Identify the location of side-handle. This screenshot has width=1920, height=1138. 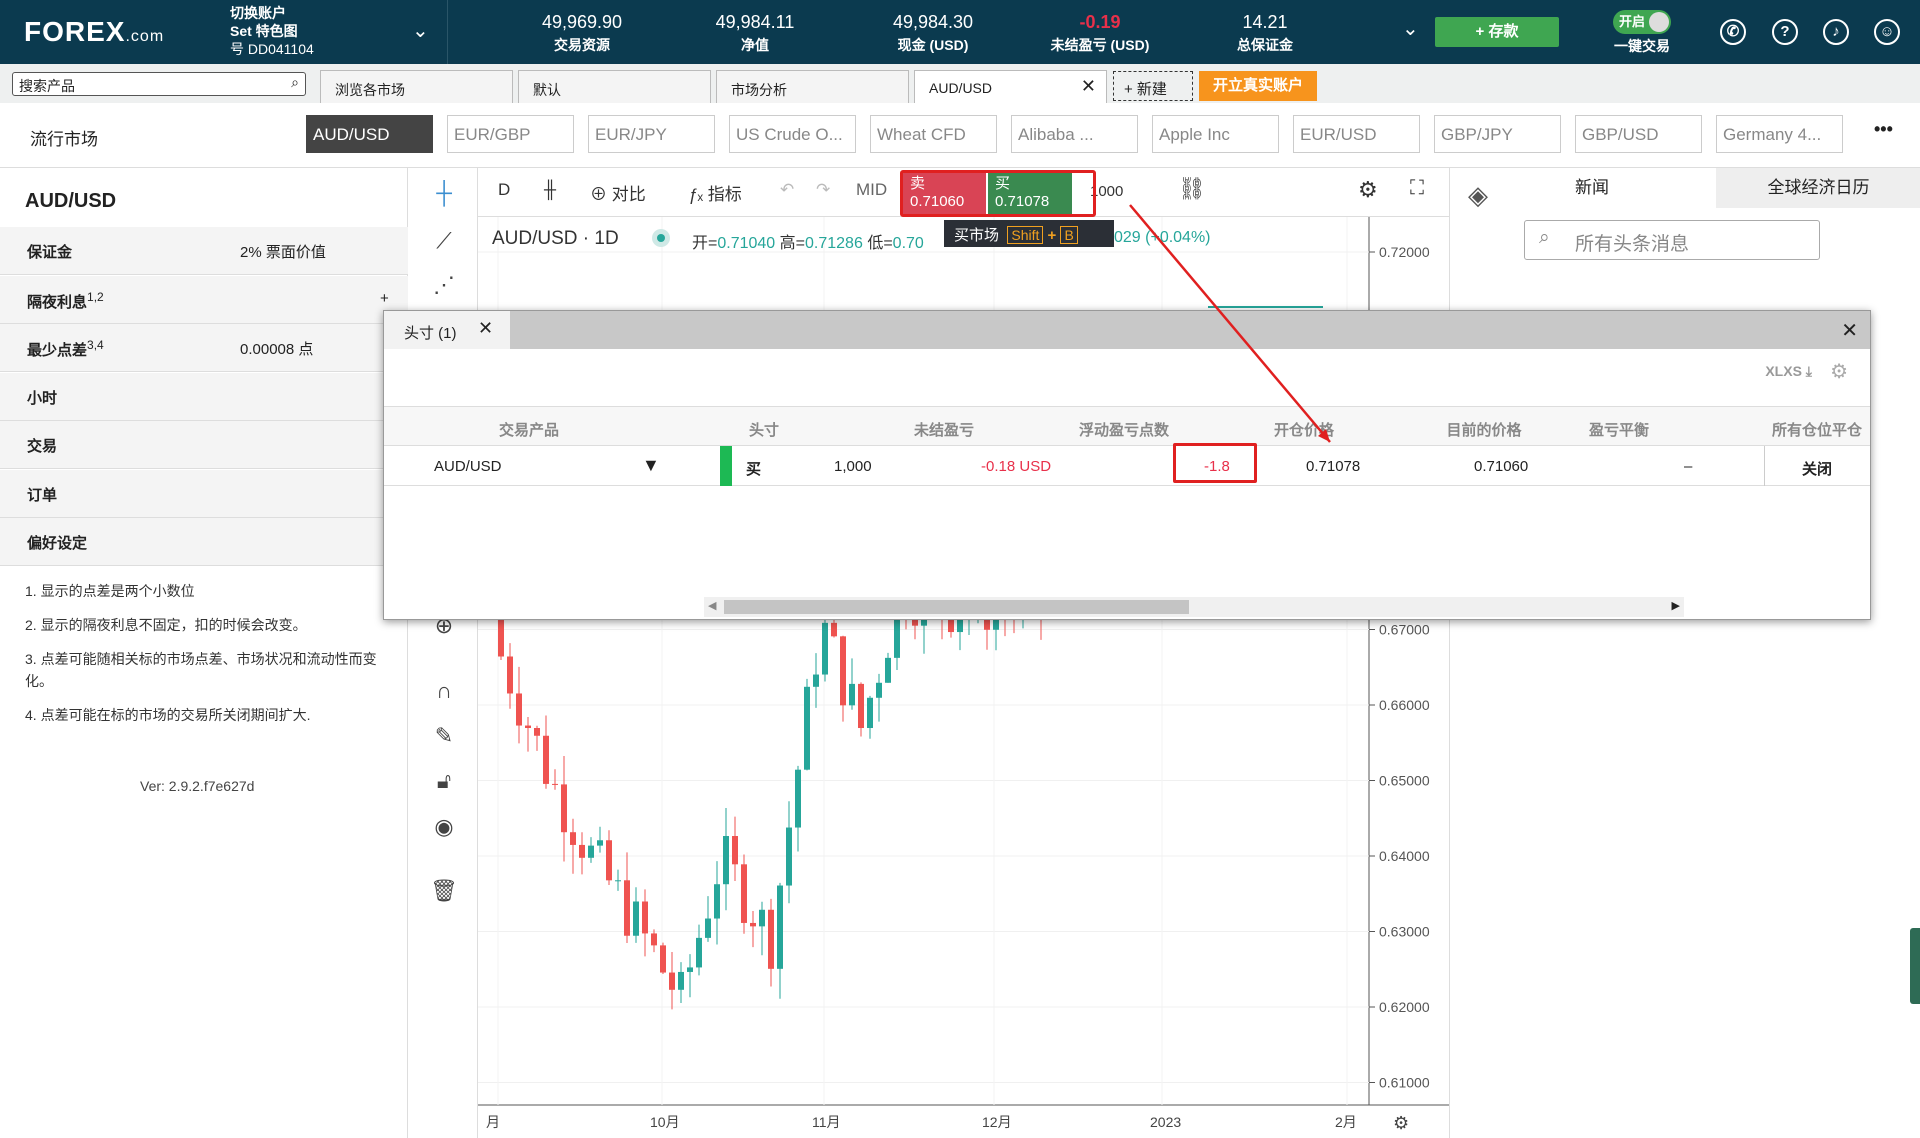
(1915, 966).